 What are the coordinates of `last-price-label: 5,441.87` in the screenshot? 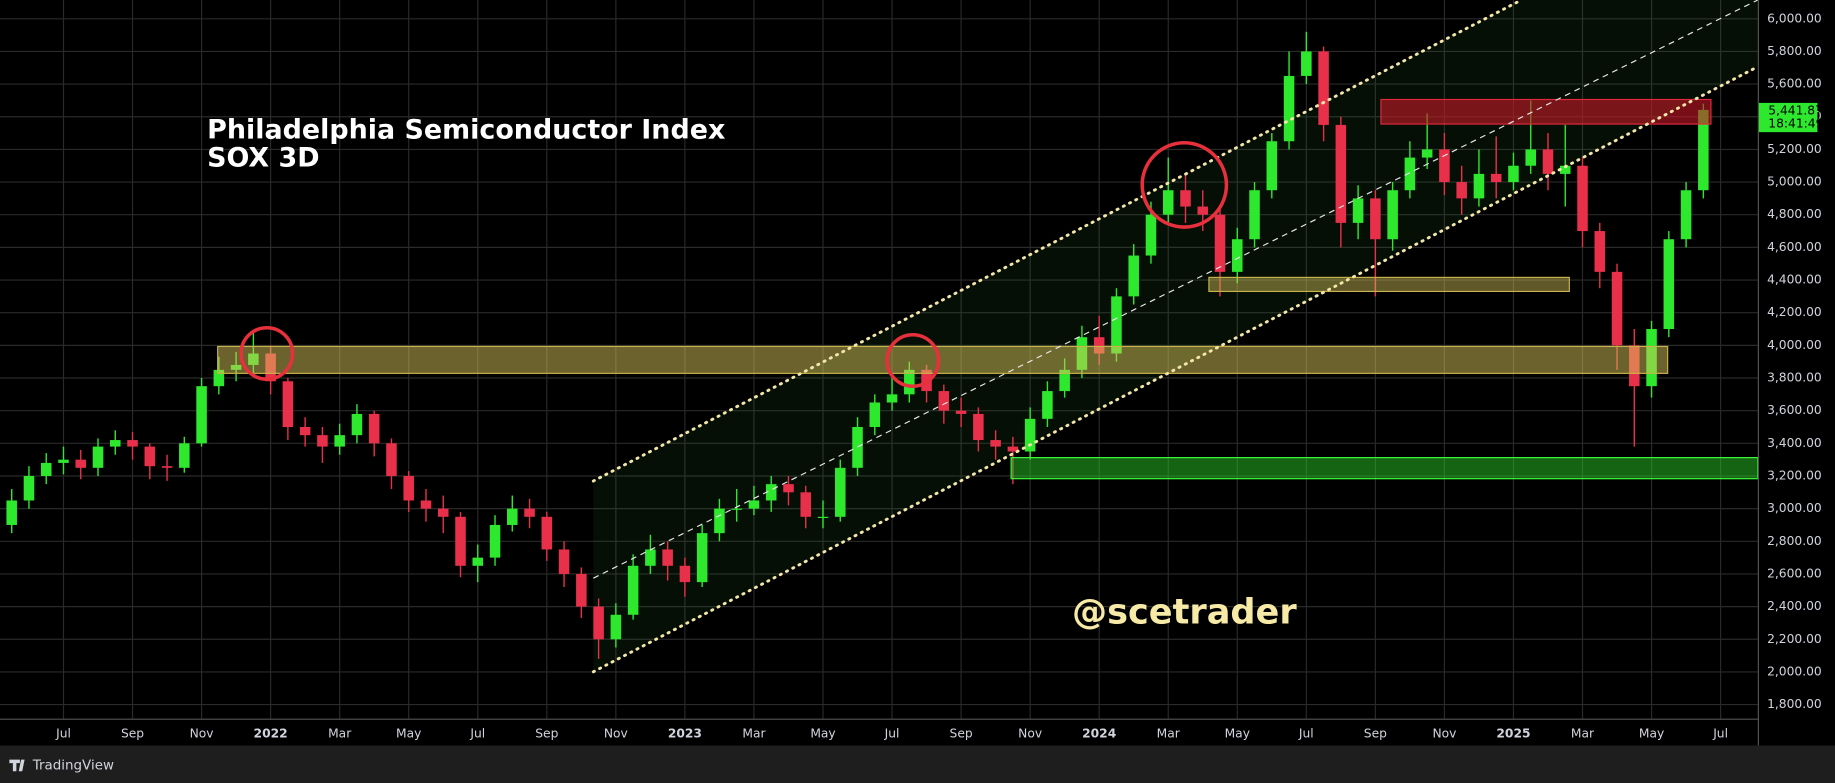 It's located at (1795, 111).